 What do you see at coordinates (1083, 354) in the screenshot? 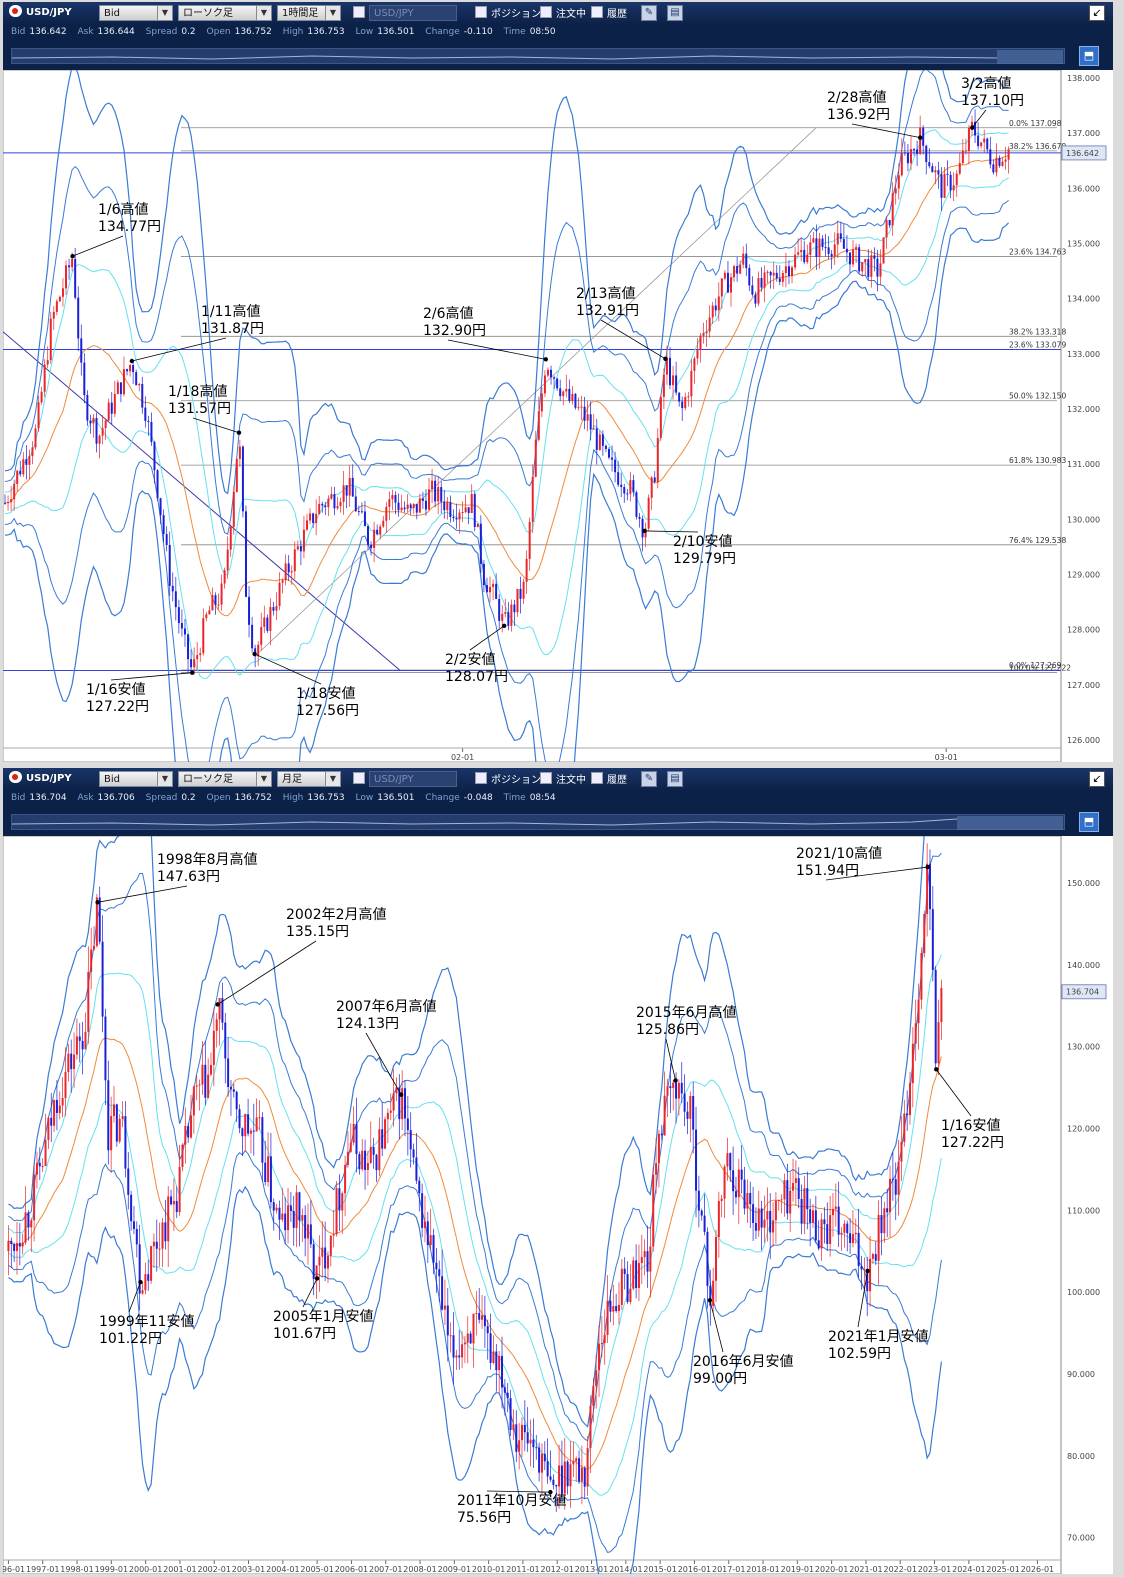
I see `y-tick-label: 133.000` at bounding box center [1083, 354].